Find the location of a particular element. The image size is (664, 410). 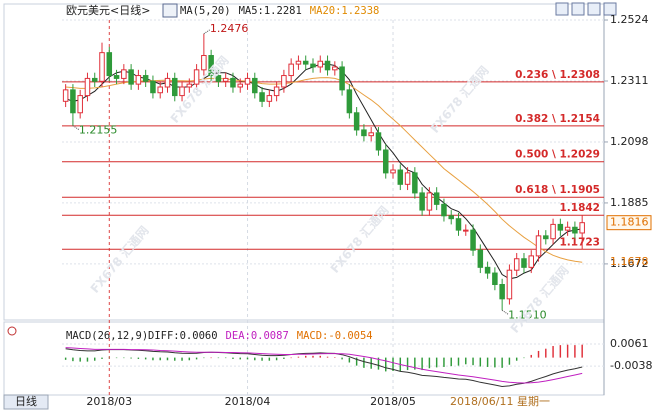

stat-label: DEA:0.0087 is located at coordinates (257, 336).